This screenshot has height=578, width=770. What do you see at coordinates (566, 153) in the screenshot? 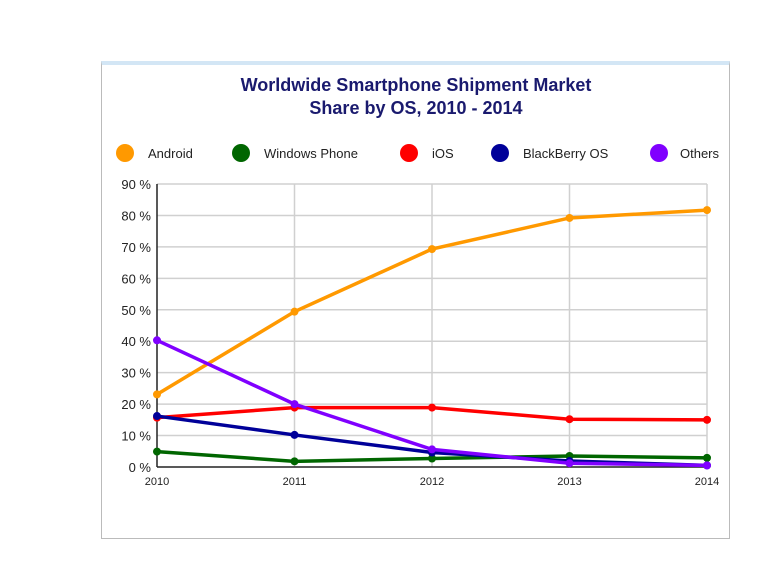
I see `legend-label: BlackBerry OS` at bounding box center [566, 153].